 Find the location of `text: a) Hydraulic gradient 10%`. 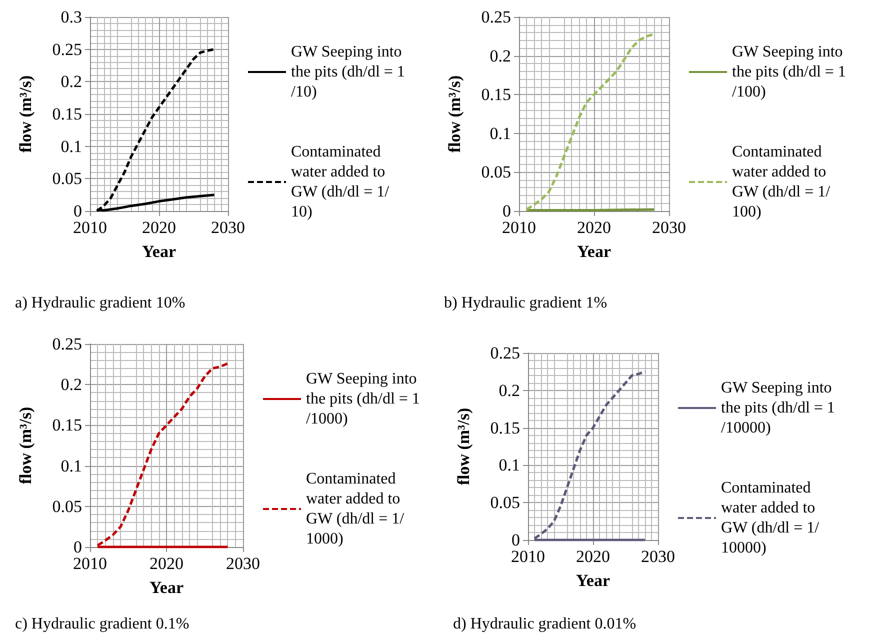

text: a) Hydraulic gradient 10% is located at coordinates (100, 303).